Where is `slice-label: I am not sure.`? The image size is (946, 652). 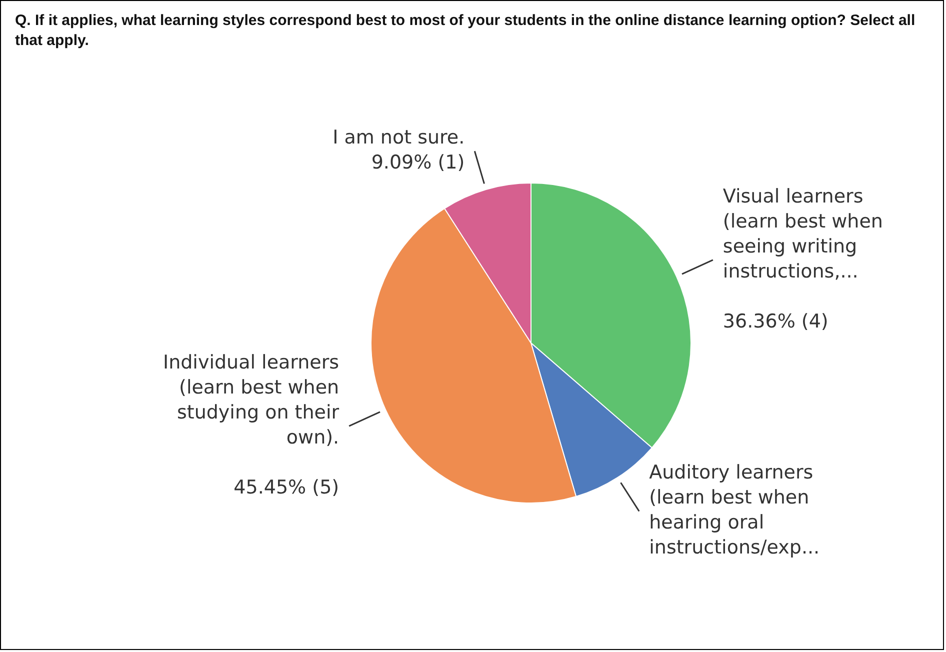 slice-label: I am not sure. is located at coordinates (398, 137).